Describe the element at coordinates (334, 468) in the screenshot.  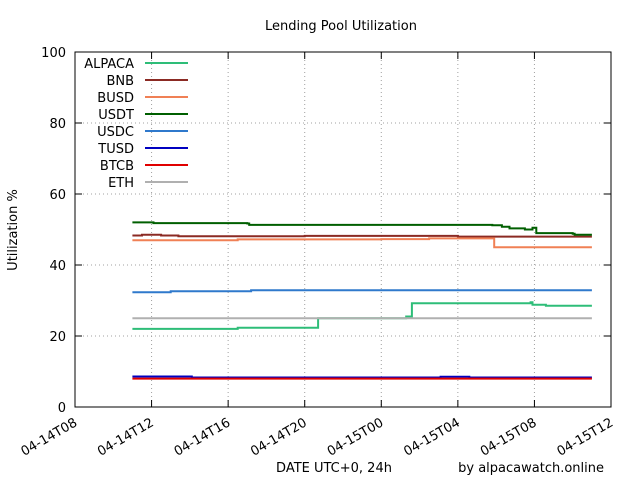
I see `x-axis-label: DATE UTC+0, 24h` at that location.